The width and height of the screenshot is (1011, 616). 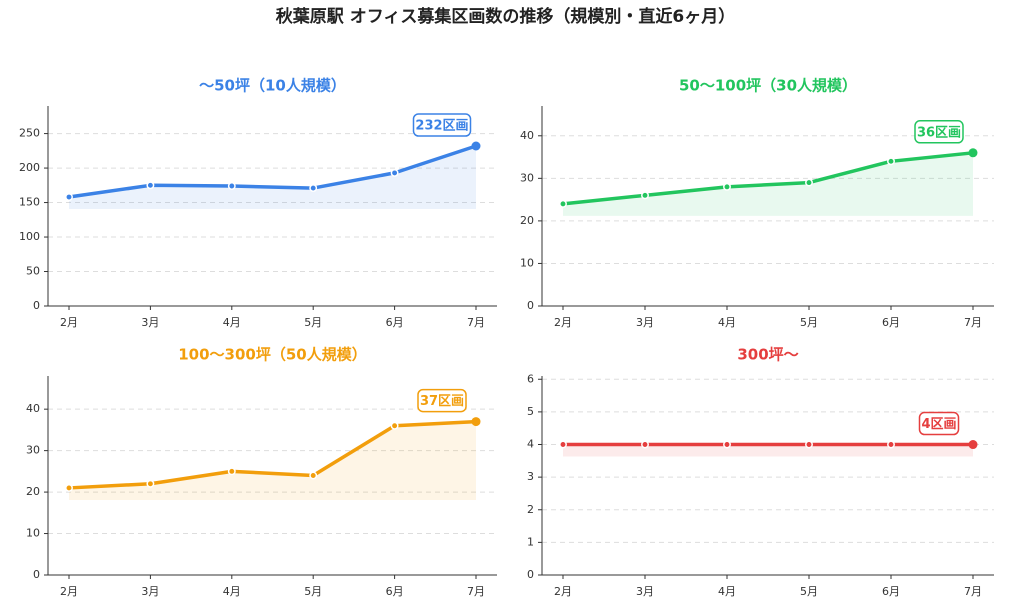 What do you see at coordinates (767, 355) in the screenshot?
I see `chart-title: 300坪〜` at bounding box center [767, 355].